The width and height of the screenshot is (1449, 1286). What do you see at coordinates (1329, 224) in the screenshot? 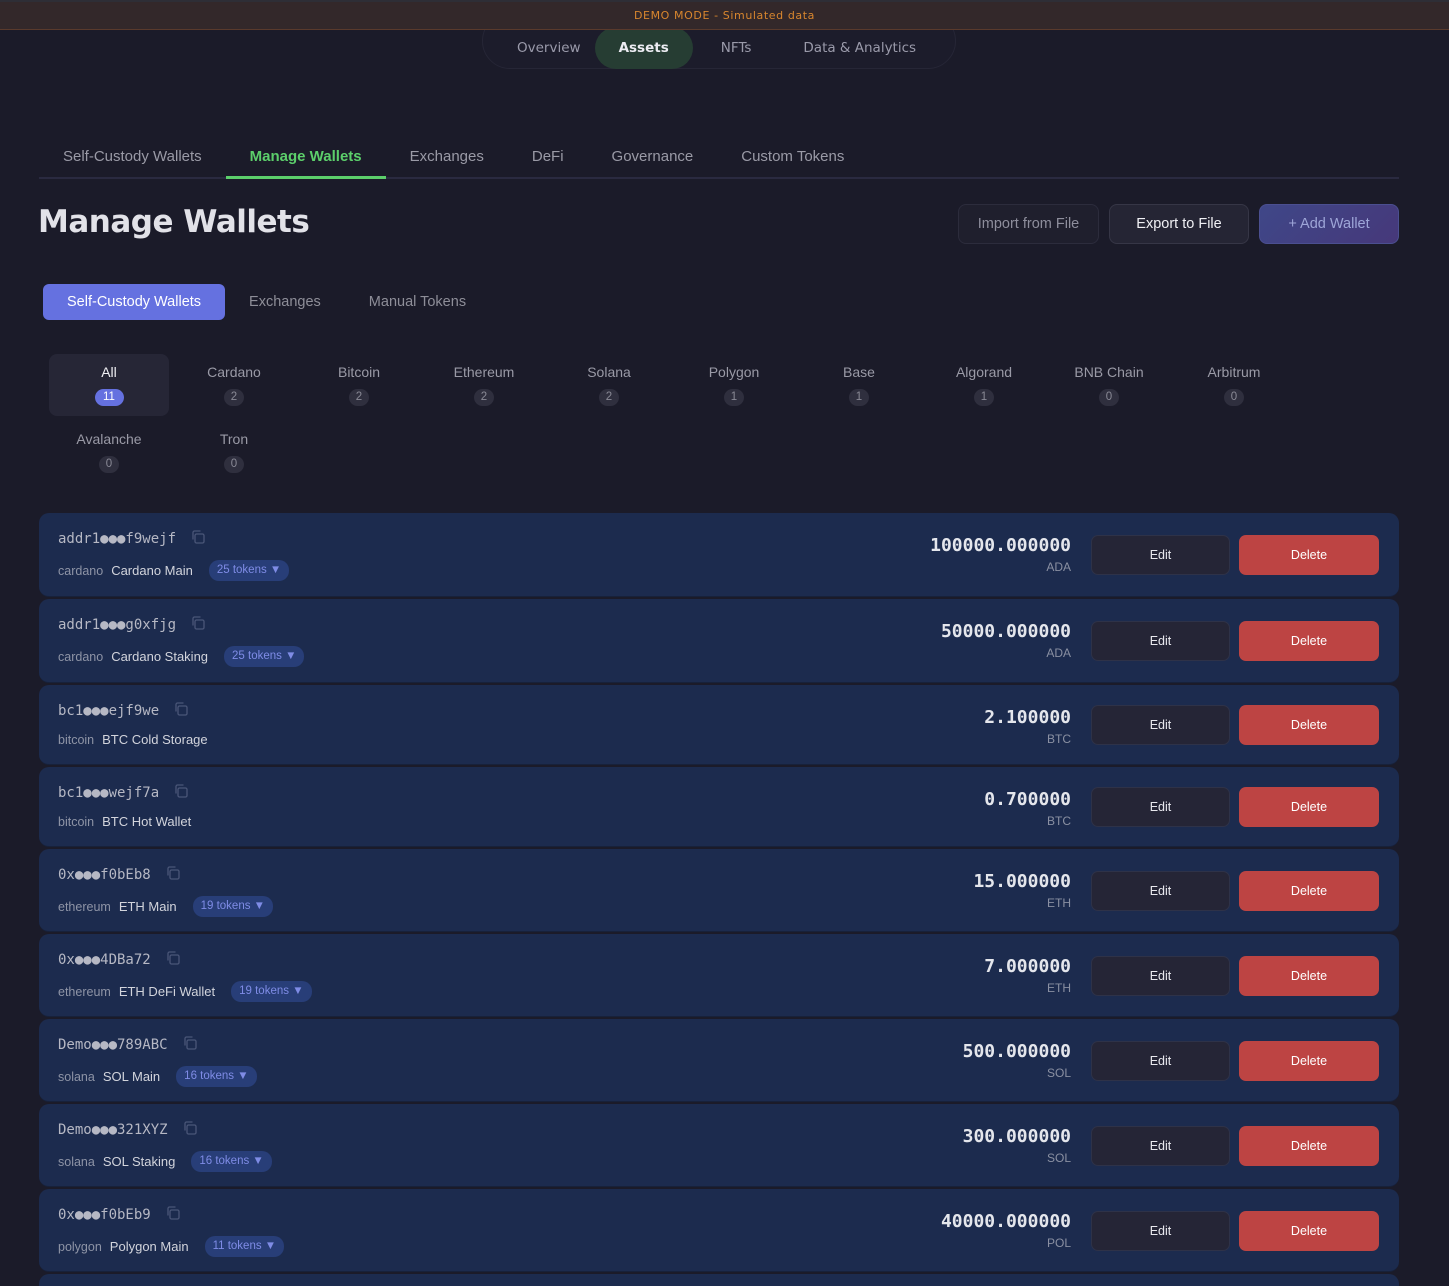
I see `add-wallet-button: + Add Wallet` at bounding box center [1329, 224].